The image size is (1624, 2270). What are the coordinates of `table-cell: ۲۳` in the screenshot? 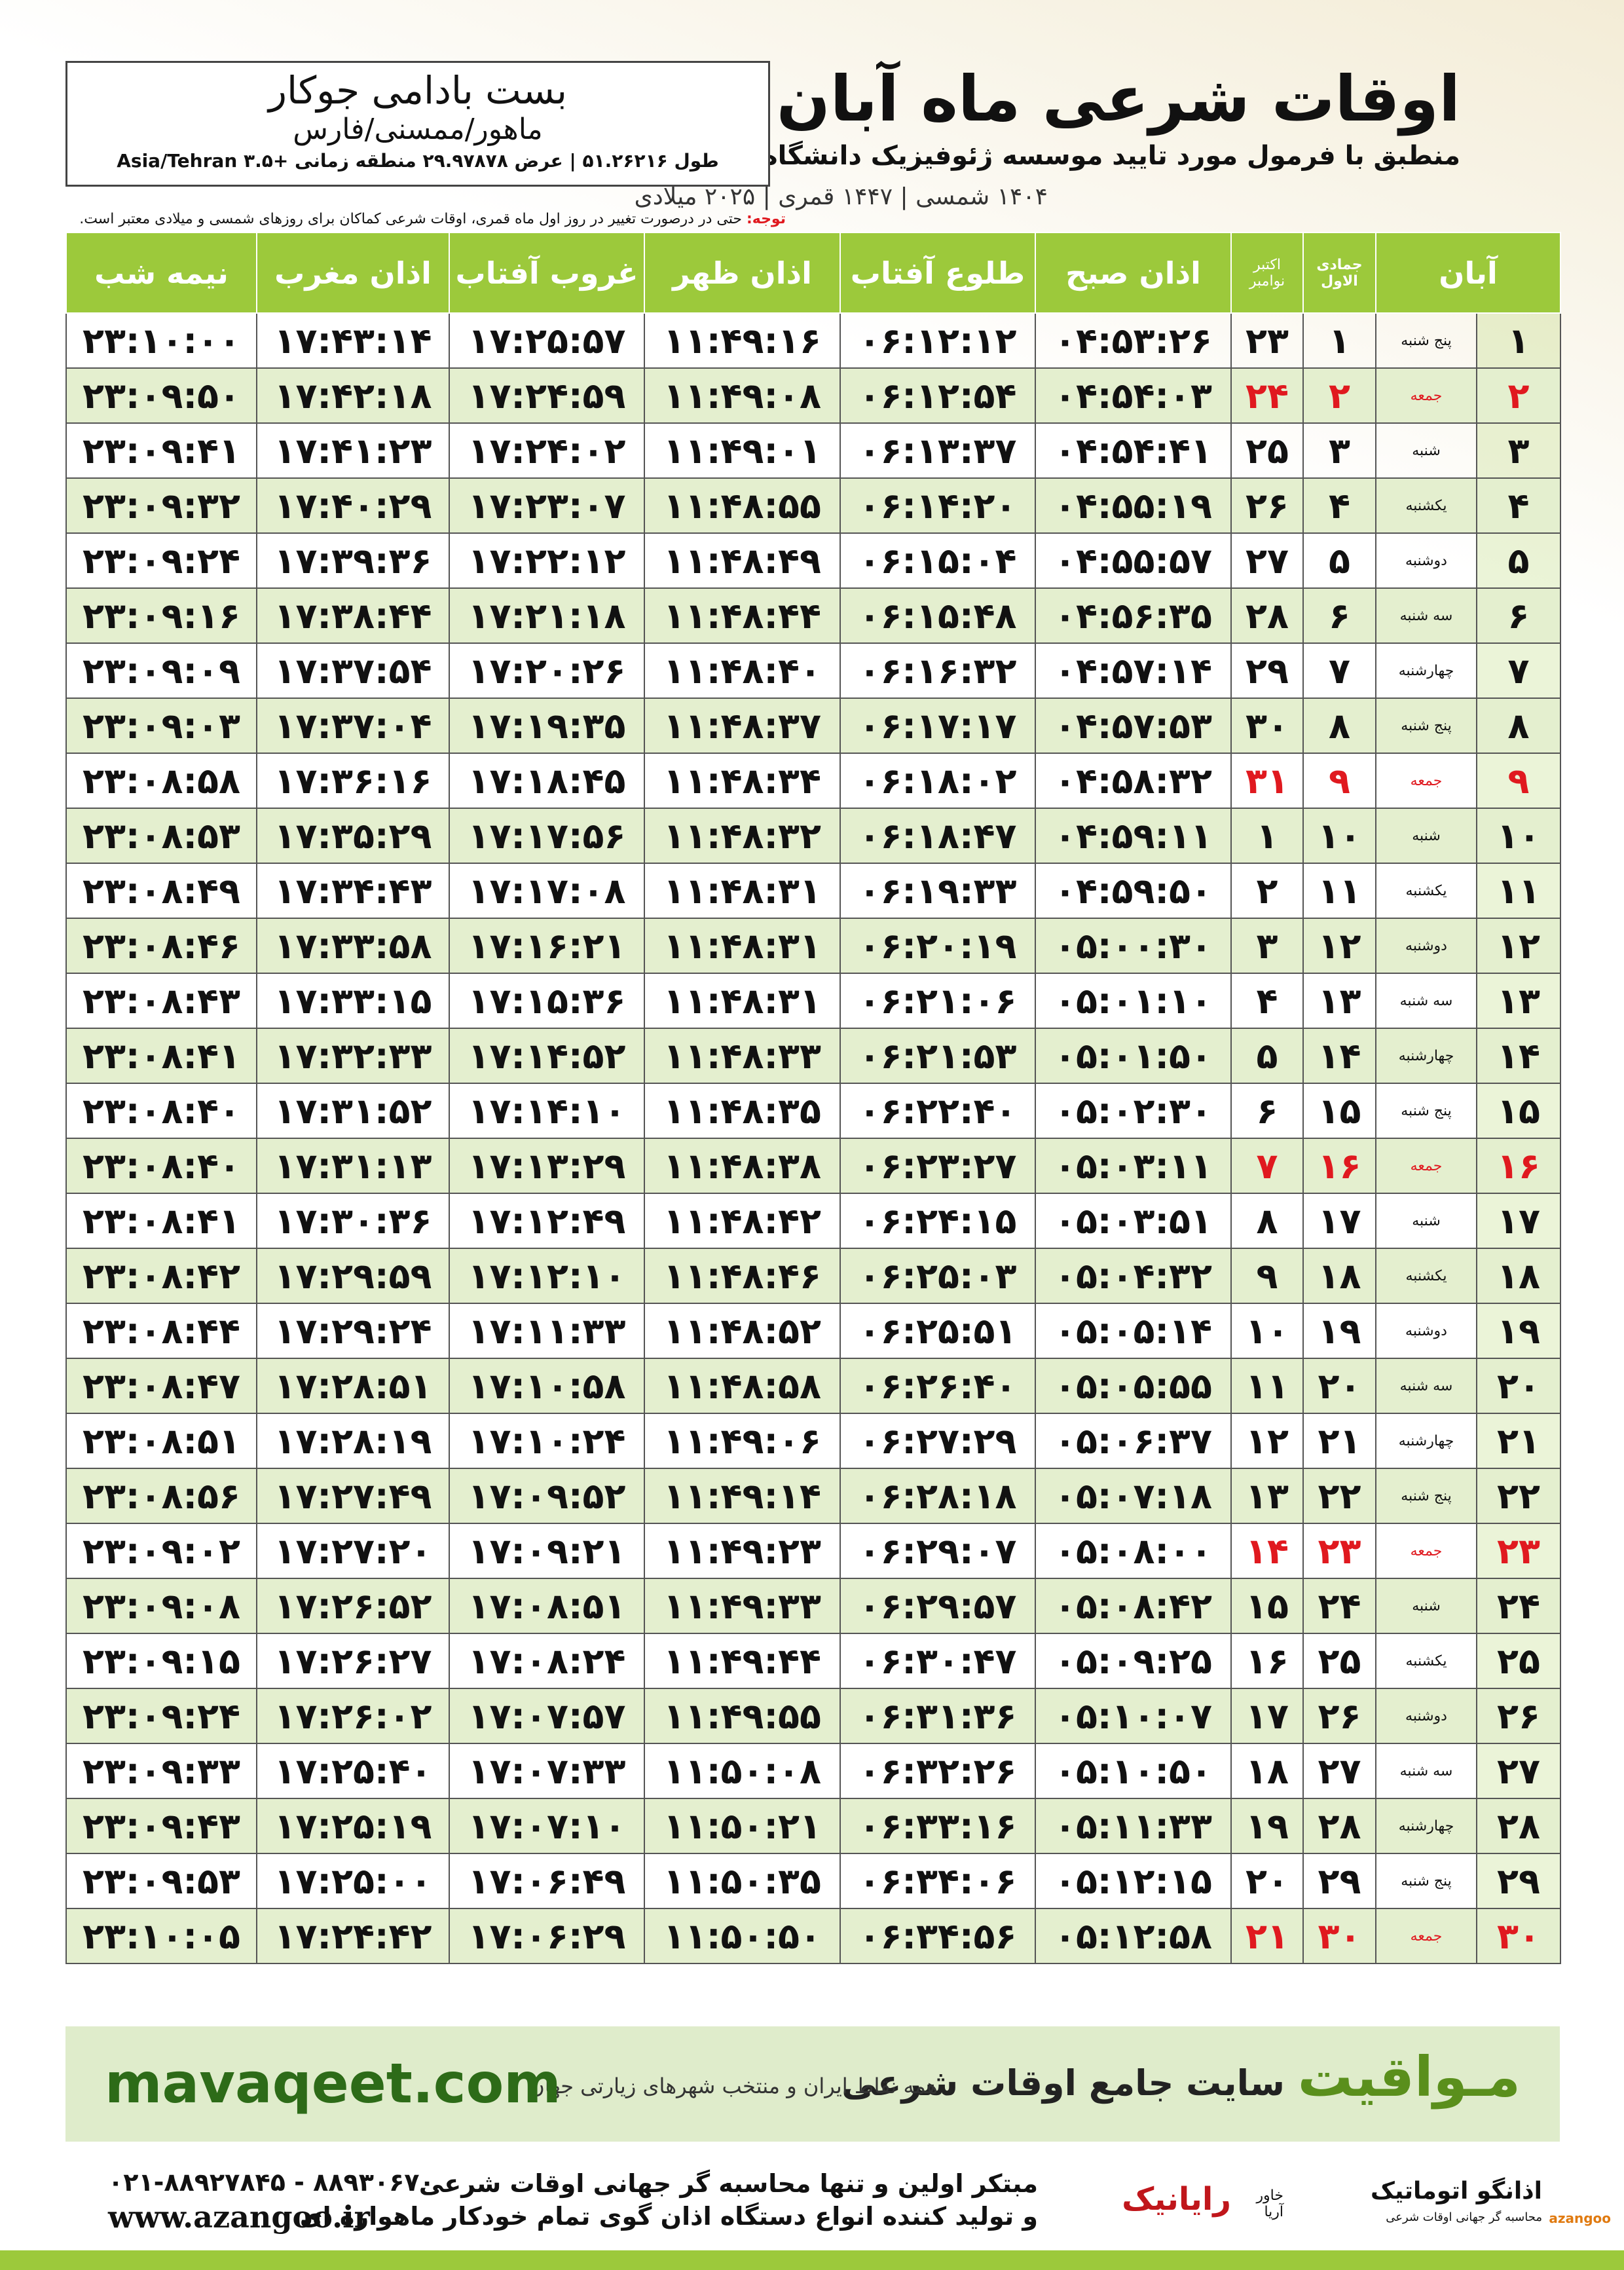 It's located at (1339, 1551).